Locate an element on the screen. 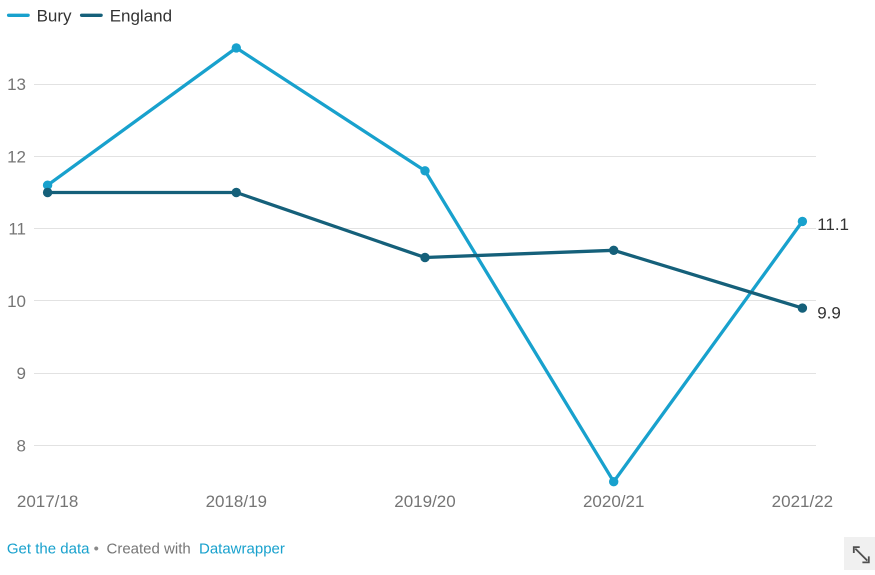 This screenshot has height=575, width=875. svg-text: England is located at coordinates (141, 16).